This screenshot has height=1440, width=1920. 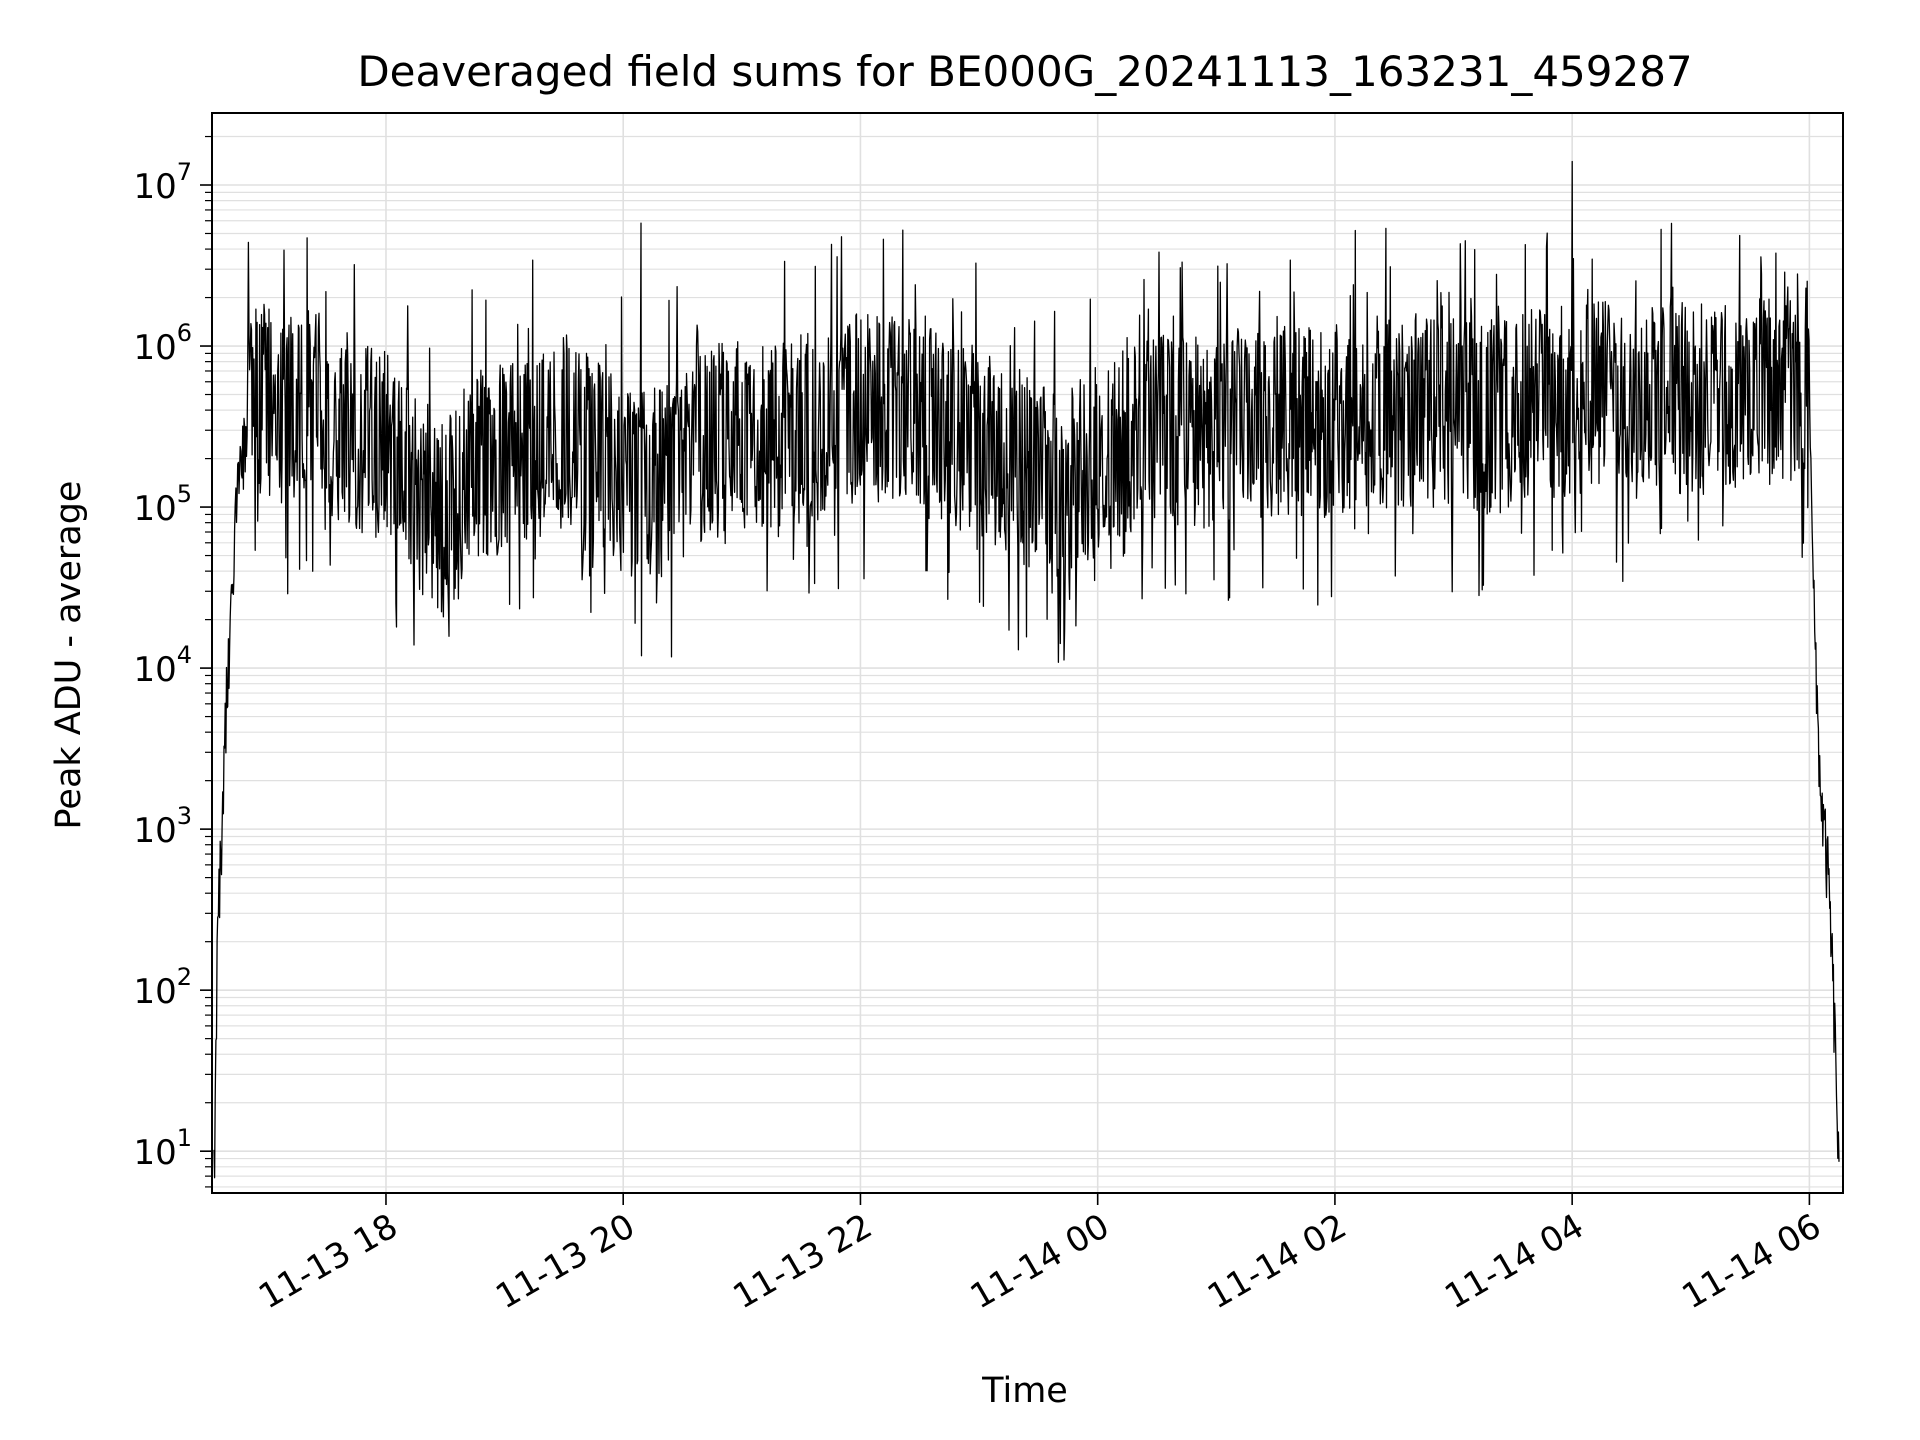 What do you see at coordinates (162, 182) in the screenshot?
I see `y-tick-label: 10⁷` at bounding box center [162, 182].